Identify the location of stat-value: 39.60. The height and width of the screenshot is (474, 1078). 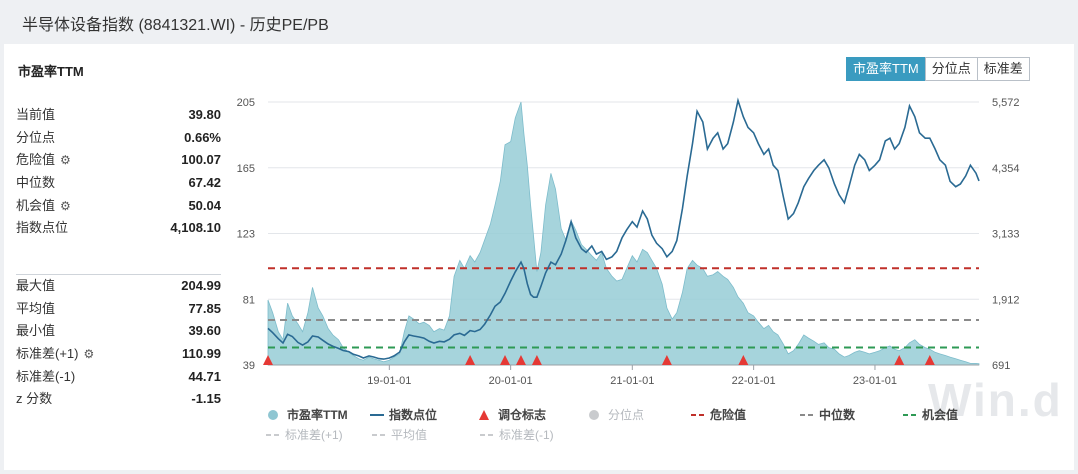
(204, 331).